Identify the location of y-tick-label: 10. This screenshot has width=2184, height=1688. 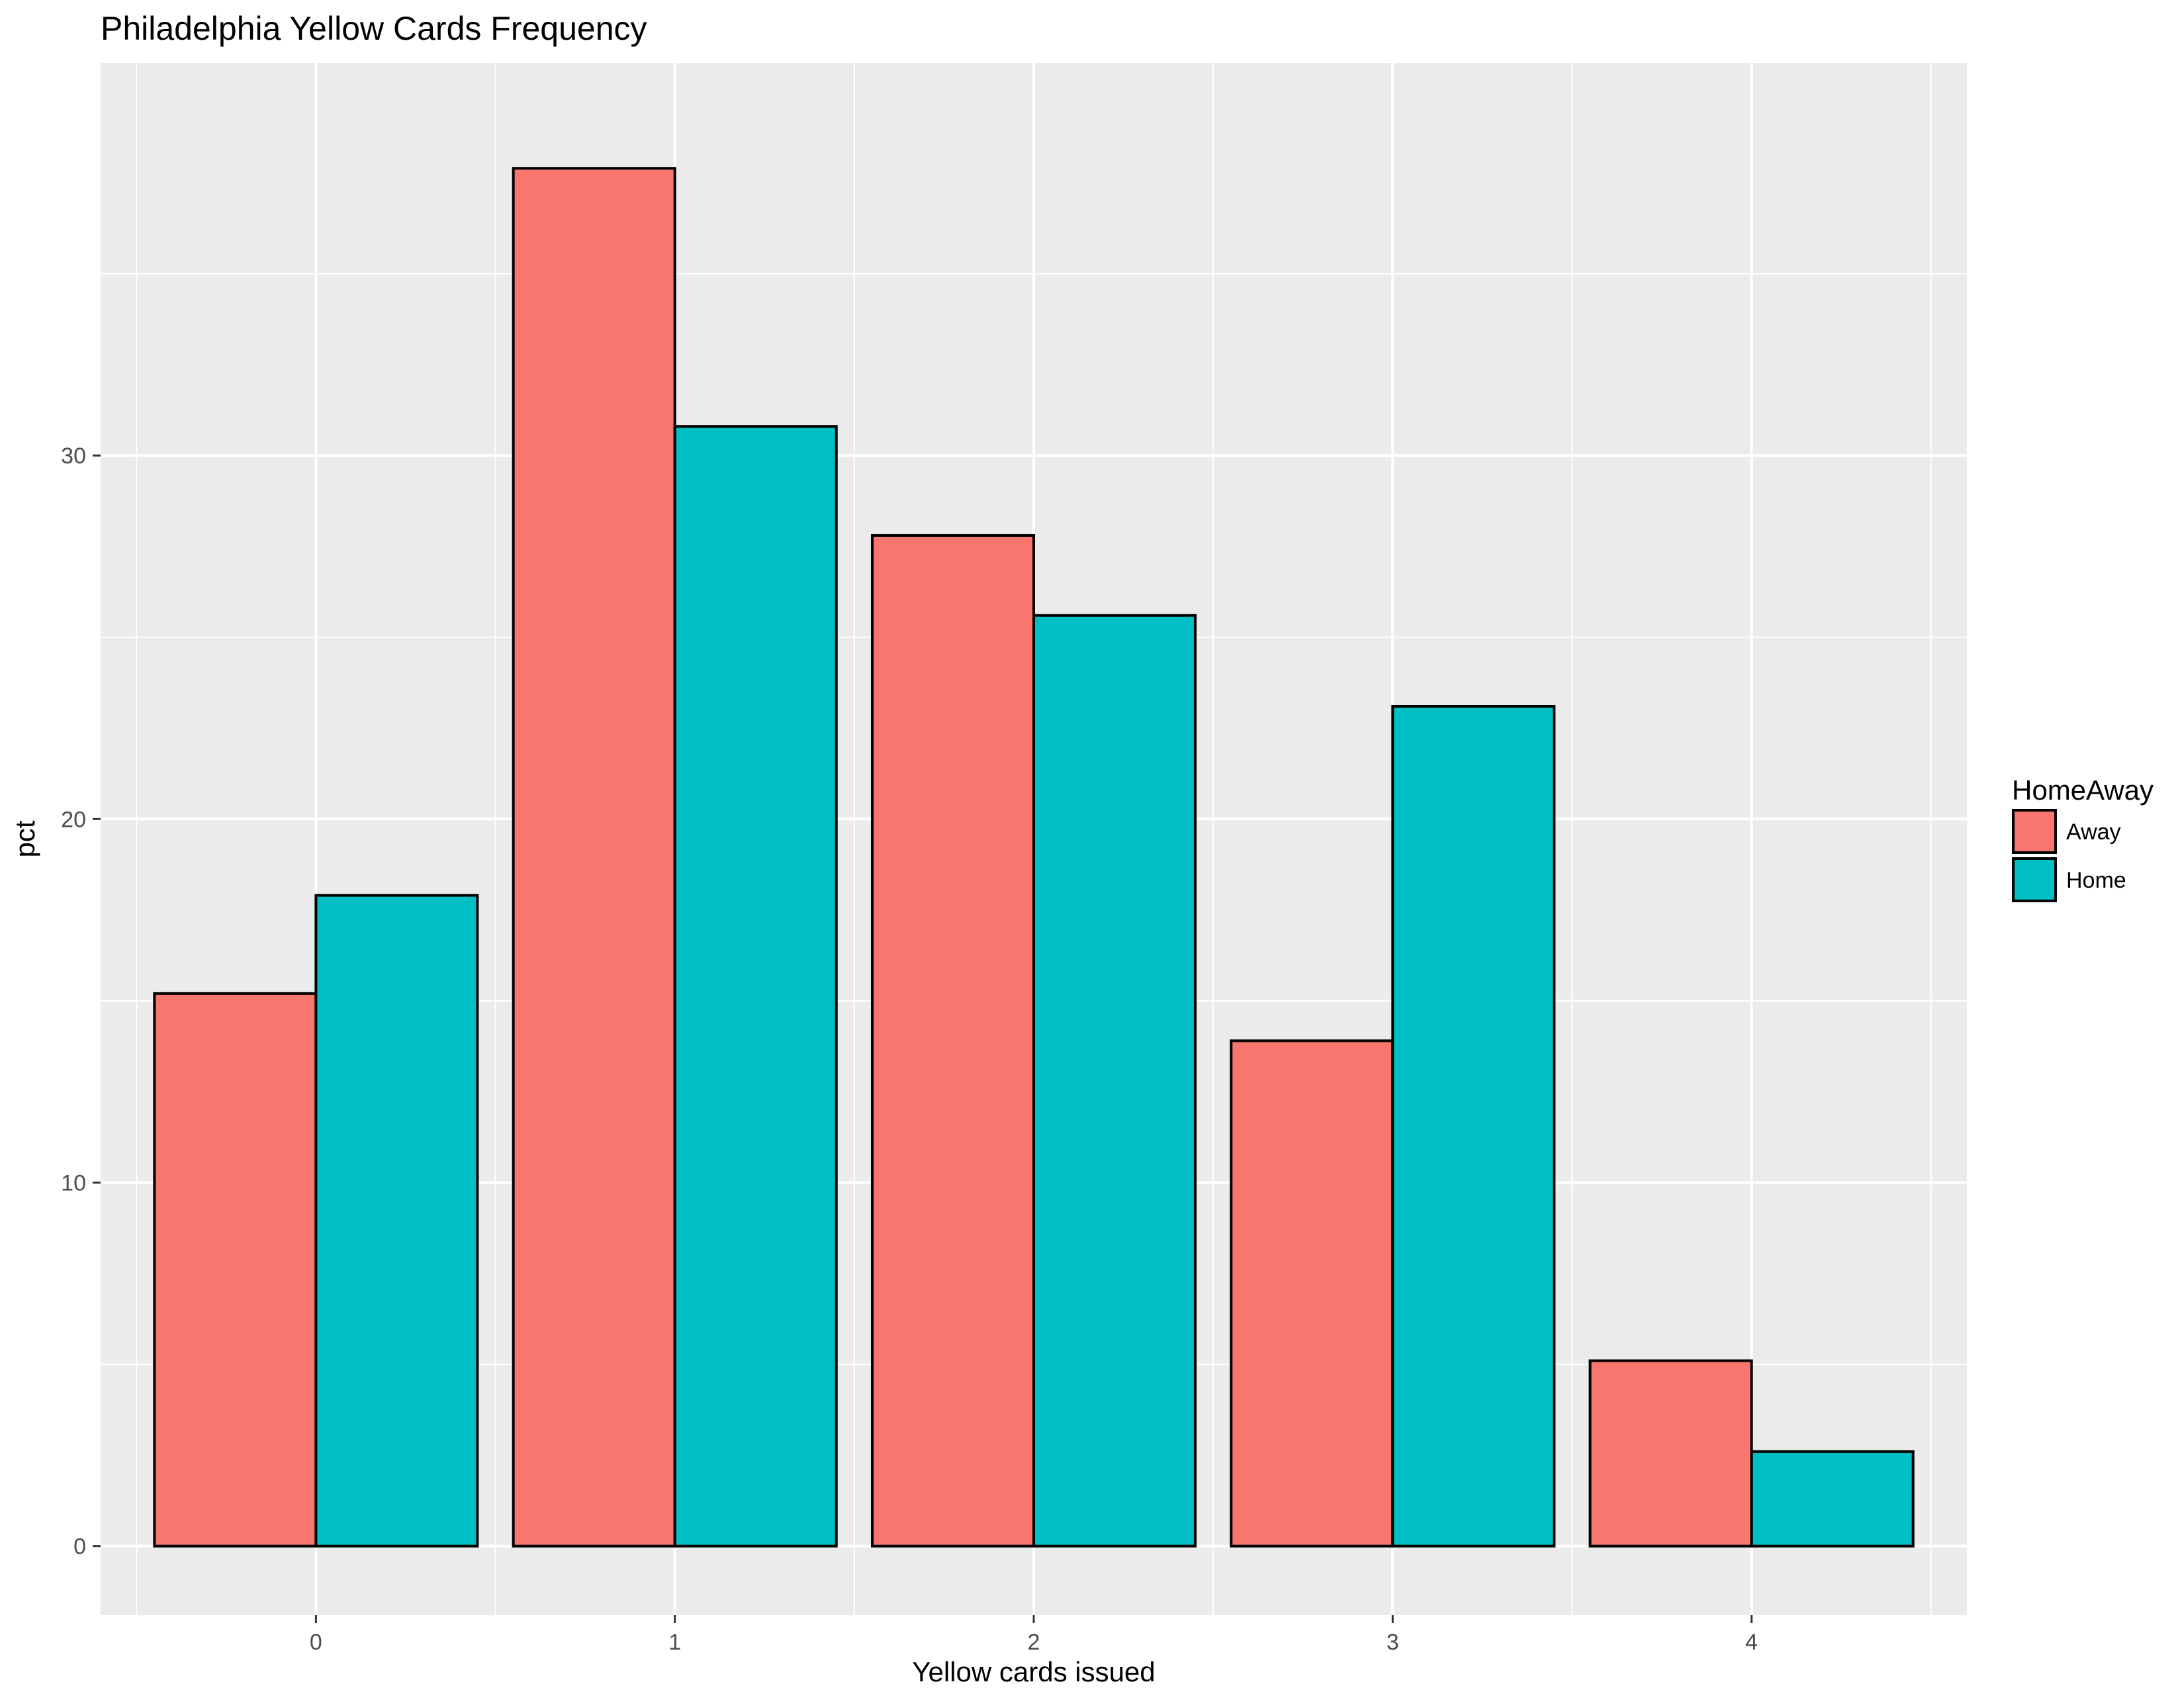
(73, 1183).